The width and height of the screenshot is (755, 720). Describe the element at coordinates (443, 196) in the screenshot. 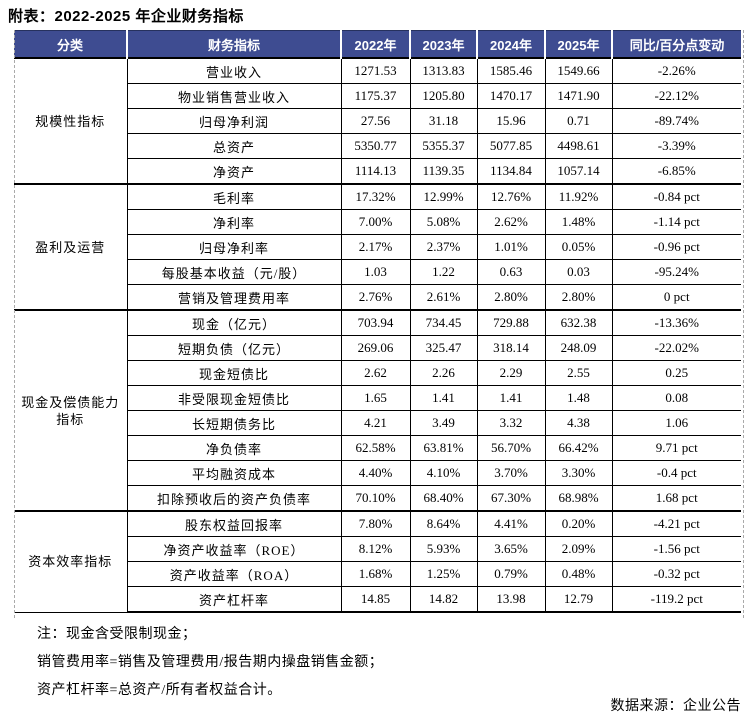

I see `value-cell-y1: 12.99%` at that location.